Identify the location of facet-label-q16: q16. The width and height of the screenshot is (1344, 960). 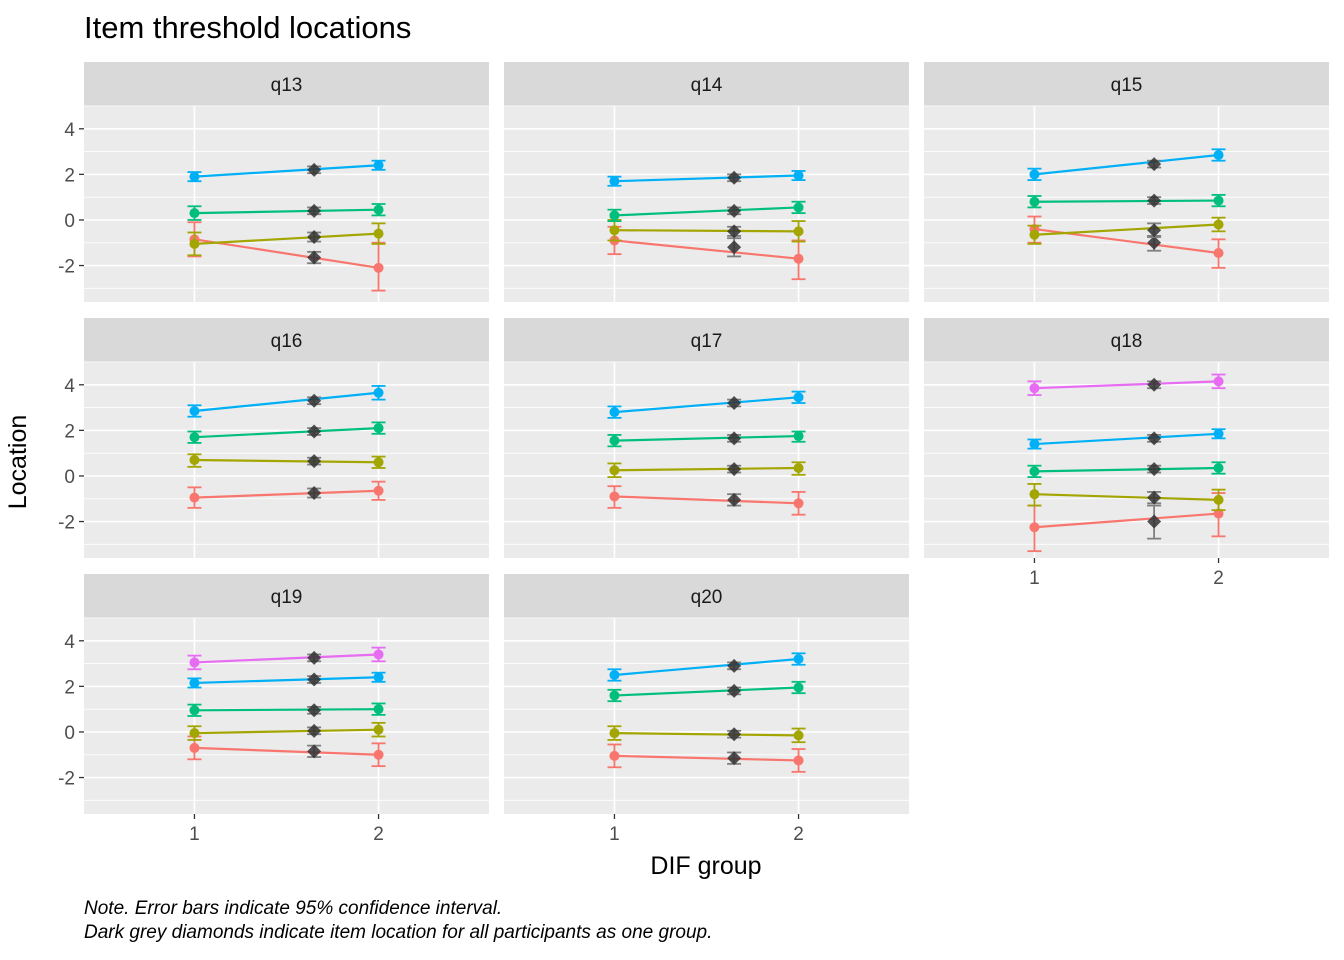
(287, 341).